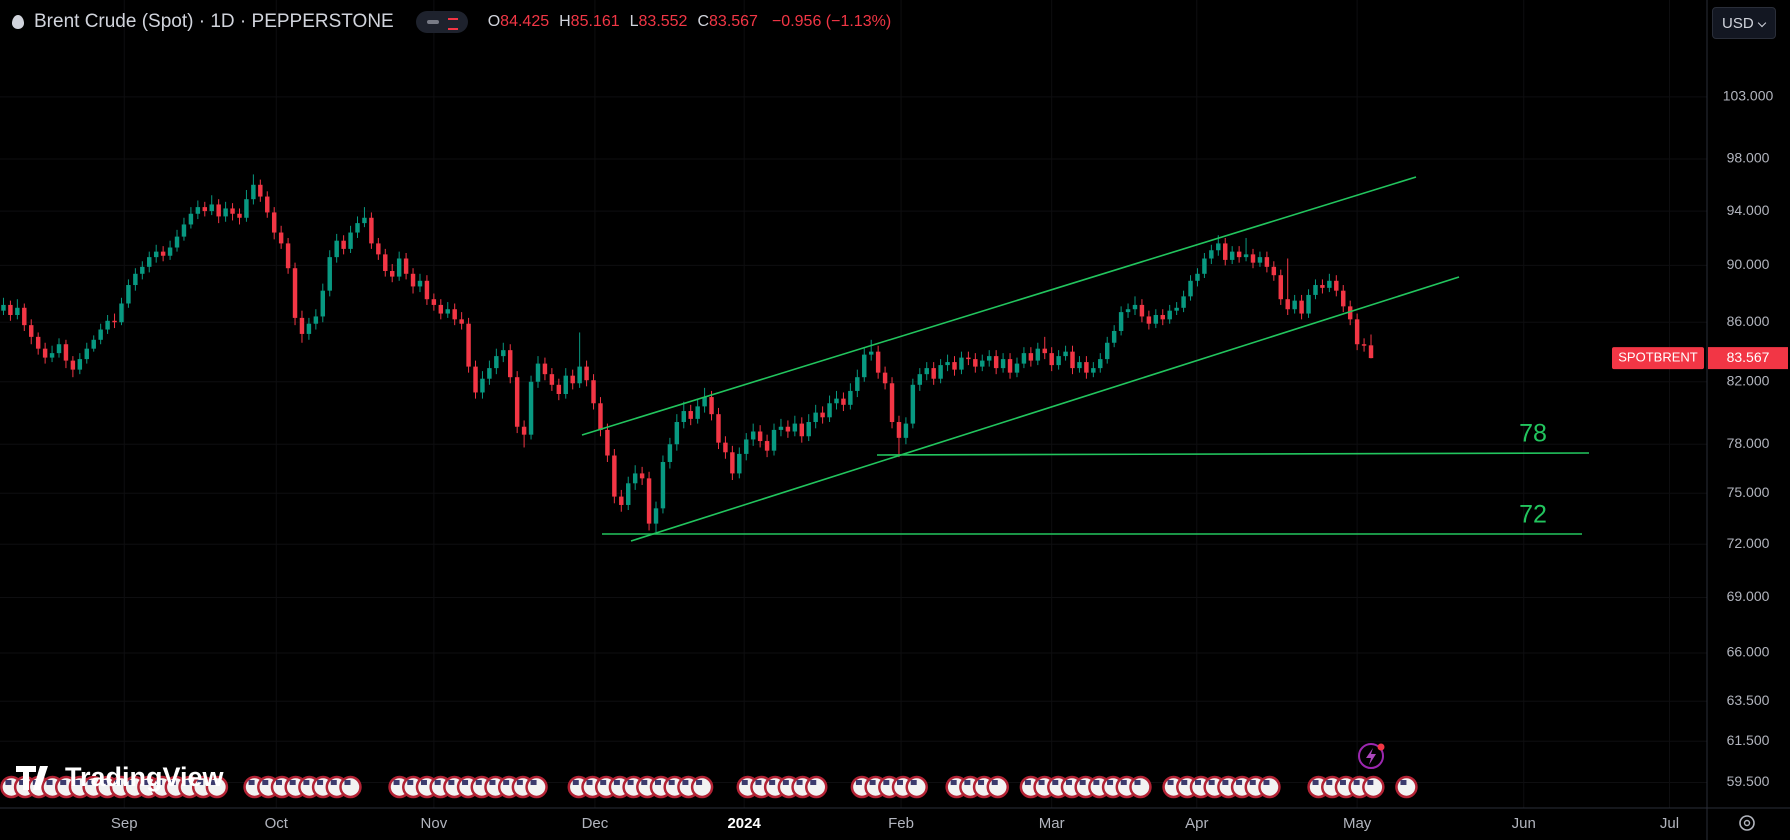 Image resolution: width=1790 pixels, height=840 pixels. Describe the element at coordinates (1748, 781) in the screenshot. I see `y-tick-label: 59.500` at that location.